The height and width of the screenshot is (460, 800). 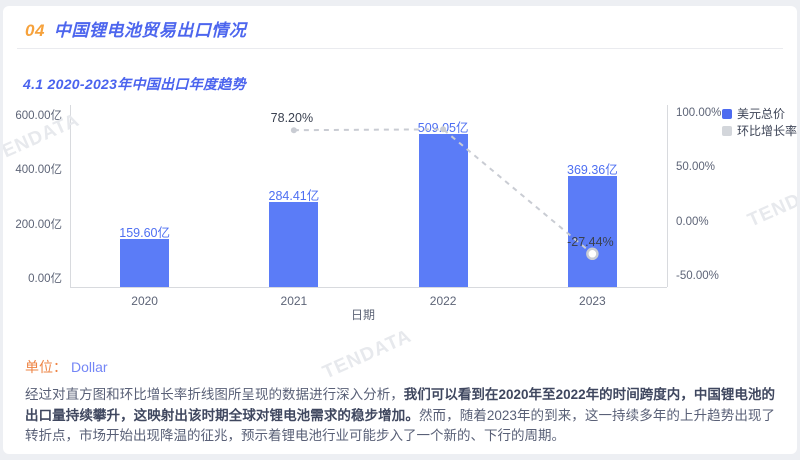 What do you see at coordinates (592, 231) in the screenshot?
I see `bar-2023` at bounding box center [592, 231].